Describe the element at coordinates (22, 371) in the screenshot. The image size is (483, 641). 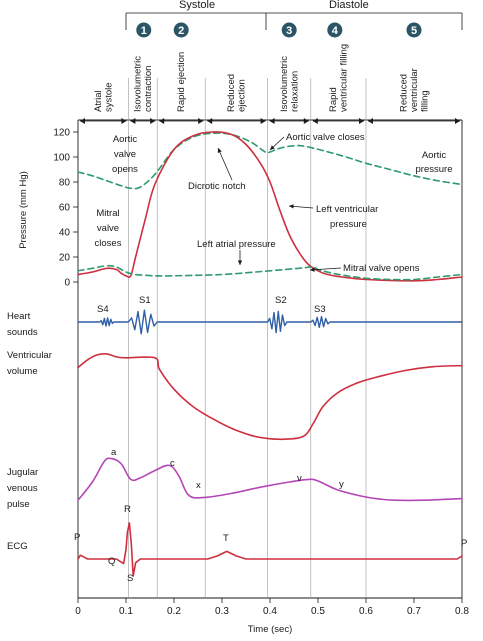
I see `ventricular-volume-label-2: volume` at that location.